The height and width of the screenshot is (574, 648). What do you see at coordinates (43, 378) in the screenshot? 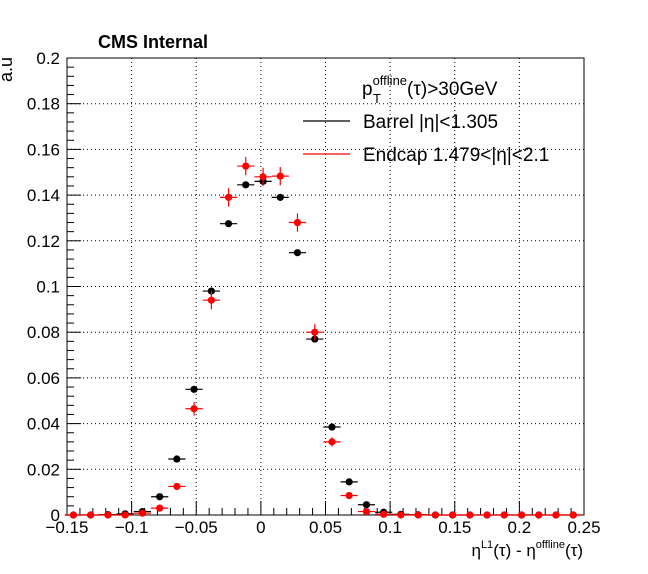
I see `y-tick-label: 0.06` at bounding box center [43, 378].